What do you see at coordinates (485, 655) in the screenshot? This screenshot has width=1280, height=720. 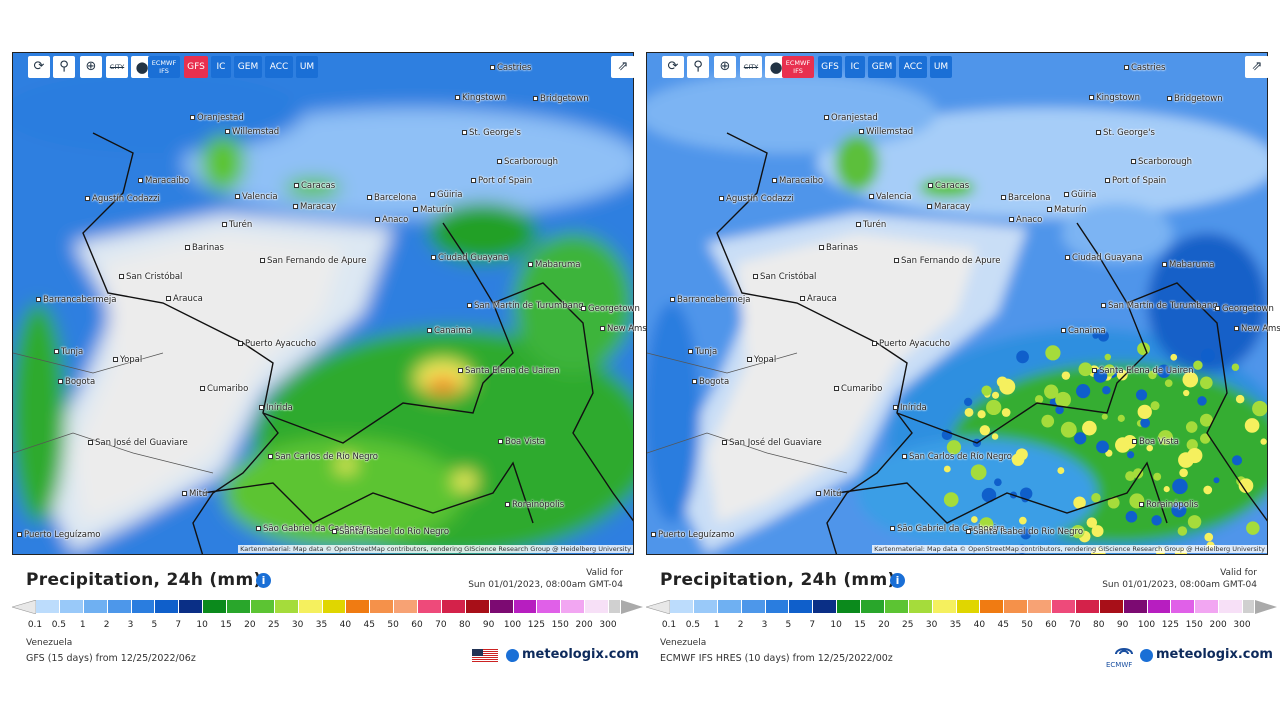 I see `flag` at bounding box center [485, 655].